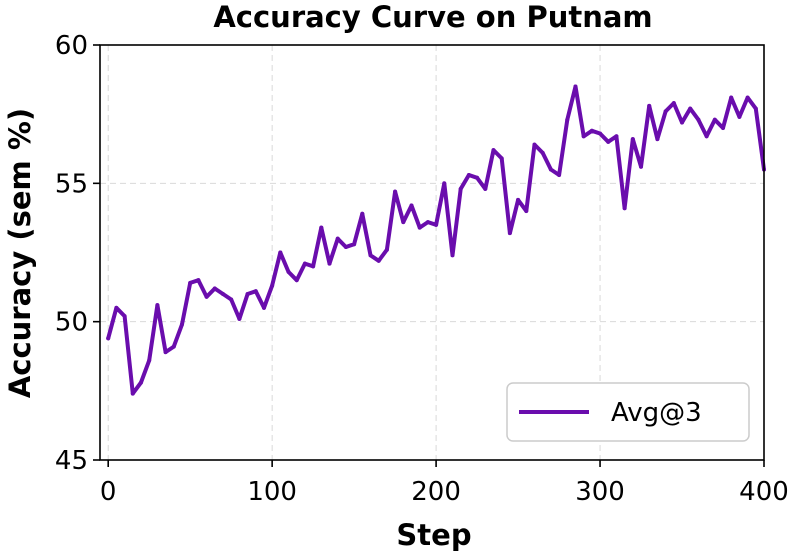 The width and height of the screenshot is (793, 552). I want to click on x-tick-label: 100, so click(272, 492).